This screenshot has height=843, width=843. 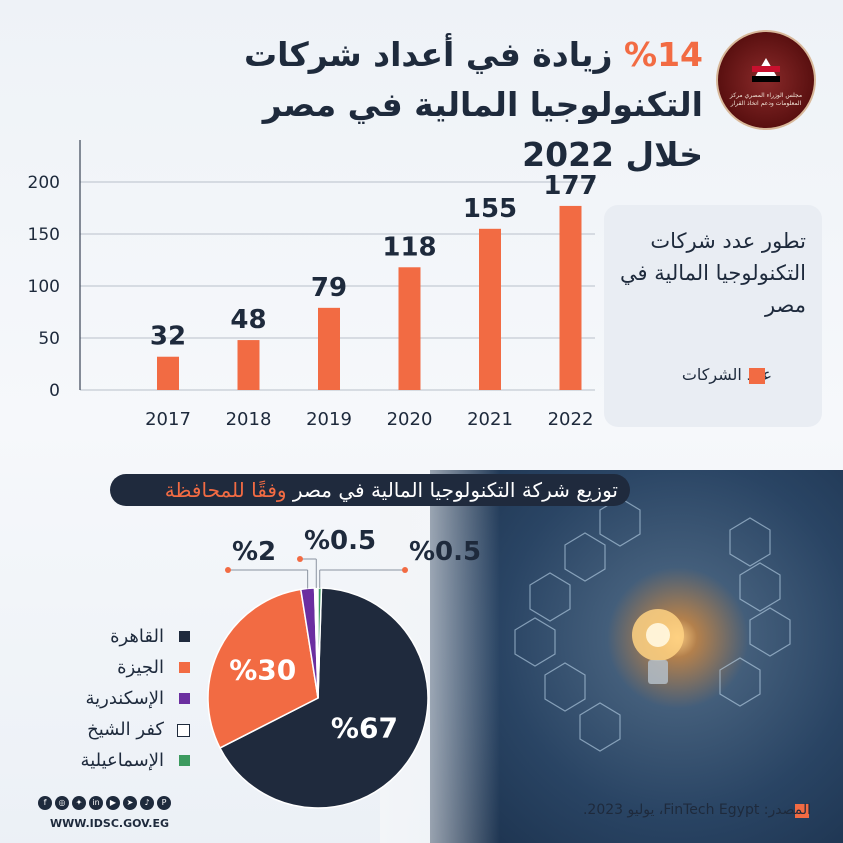 What do you see at coordinates (248, 320) in the screenshot?
I see `bar-value-label: 48` at bounding box center [248, 320].